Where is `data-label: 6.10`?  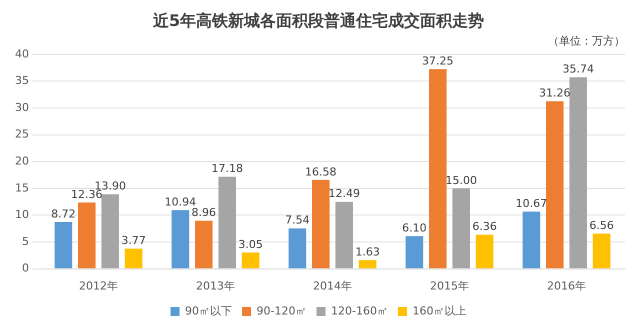 data-label: 6.10 is located at coordinates (414, 227).